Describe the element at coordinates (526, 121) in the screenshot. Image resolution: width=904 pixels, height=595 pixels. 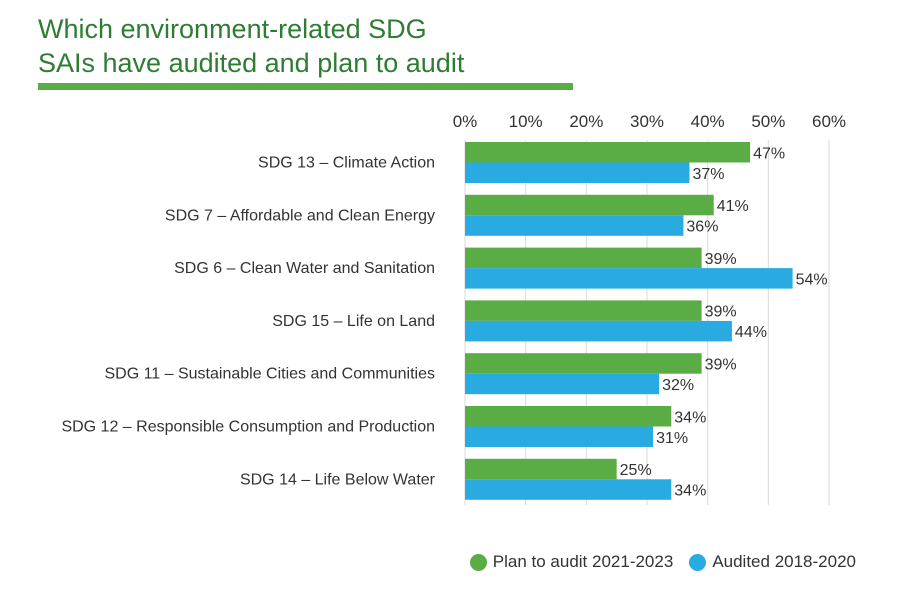
I see `x-tick-label: 10%` at that location.